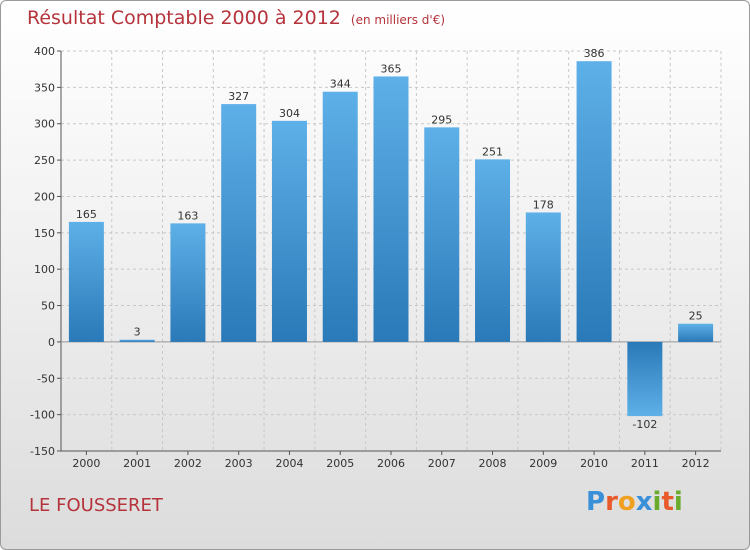  What do you see at coordinates (340, 216) in the screenshot?
I see `bar-2005` at bounding box center [340, 216].